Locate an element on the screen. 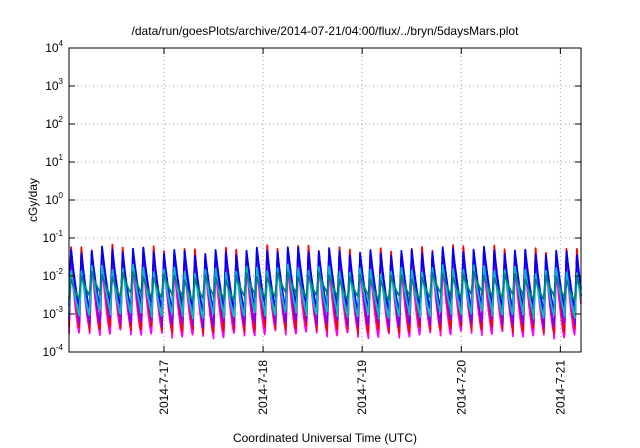 The width and height of the screenshot is (640, 448). y-tick-label: 10⁻⁴ is located at coordinates (53, 351).